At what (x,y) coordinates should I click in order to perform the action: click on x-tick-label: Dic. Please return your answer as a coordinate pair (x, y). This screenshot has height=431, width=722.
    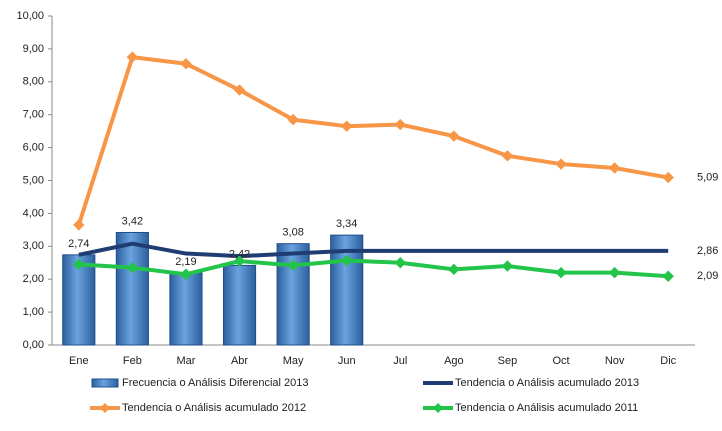
    Looking at the image, I should click on (668, 361).